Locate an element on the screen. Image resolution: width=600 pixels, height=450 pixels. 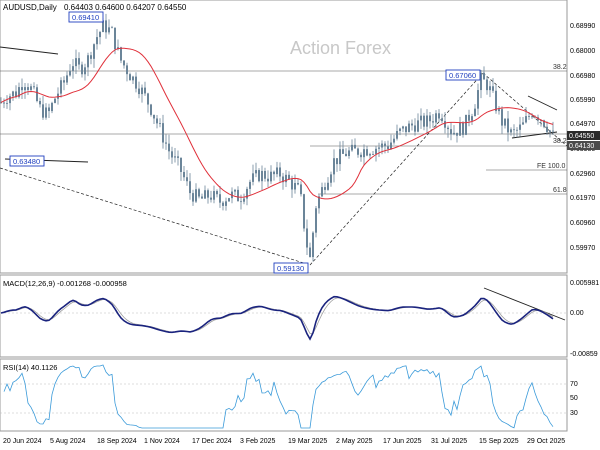
macd-tick-top: 0.005981 is located at coordinates (584, 283).